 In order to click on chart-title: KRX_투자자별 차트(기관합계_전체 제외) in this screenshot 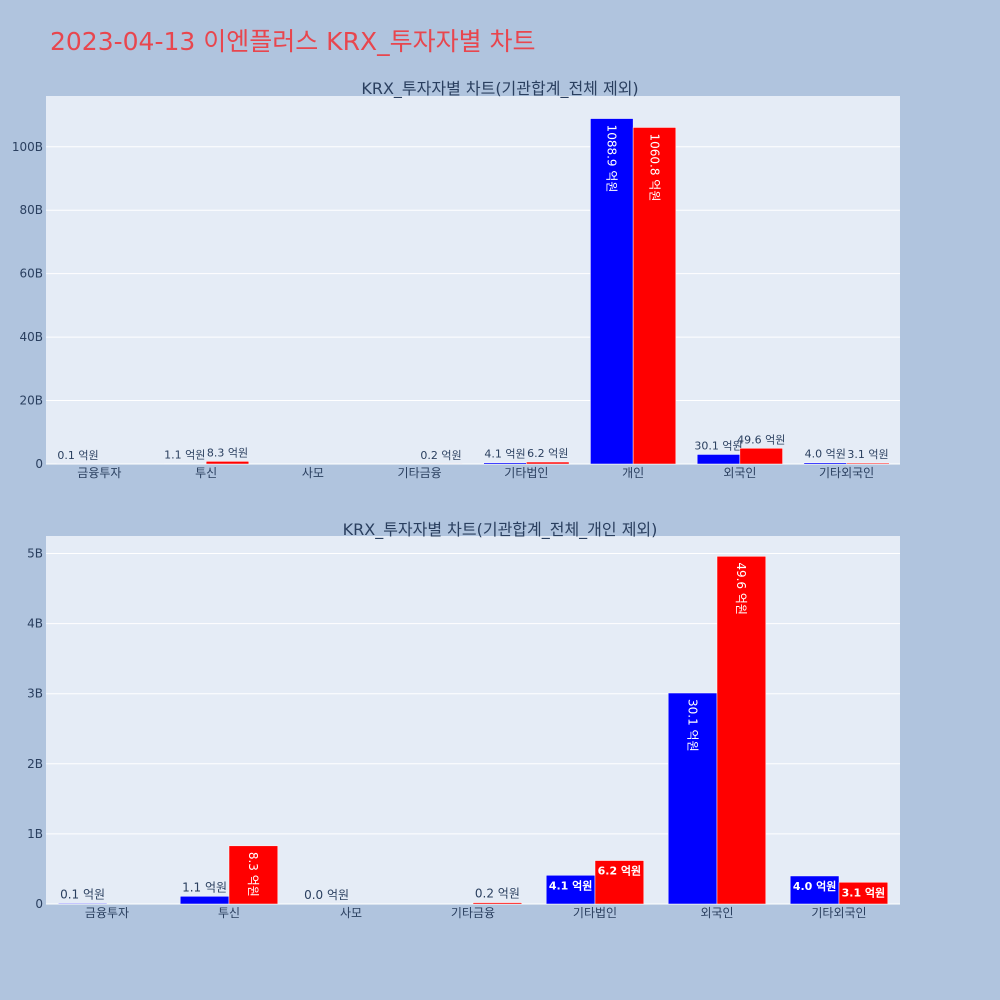, I will do `click(499, 89)`.